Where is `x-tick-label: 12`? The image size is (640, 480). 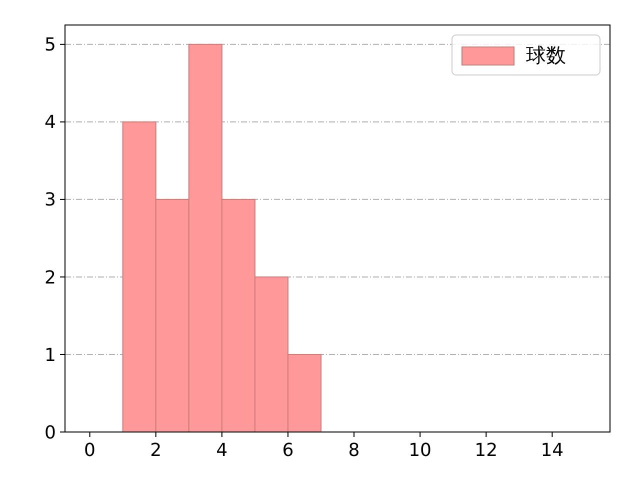 x-tick-label: 12 is located at coordinates (486, 450).